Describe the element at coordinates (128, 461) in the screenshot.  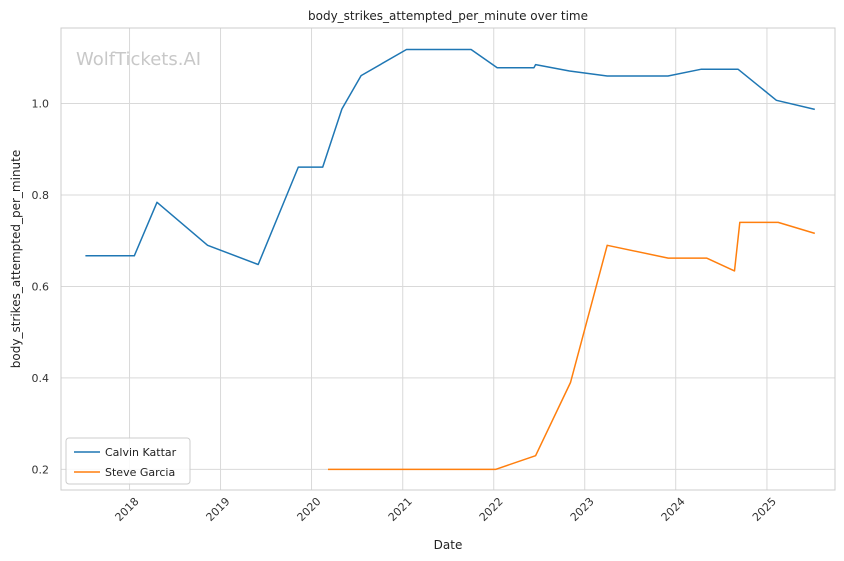
I see `legend: Calvin Kattar Steve Garcia` at that location.